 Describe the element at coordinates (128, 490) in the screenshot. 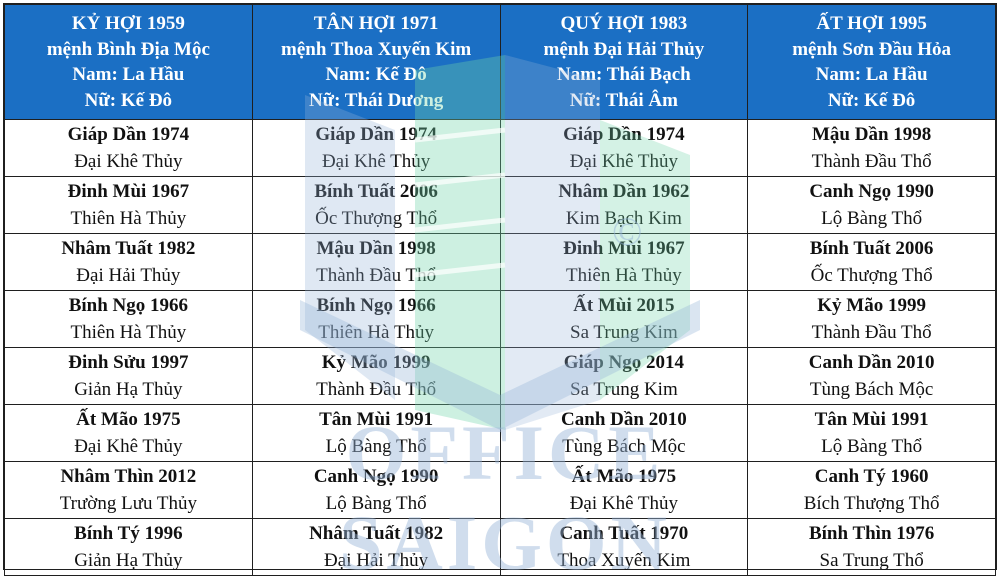

I see `table-cell: Nhâm Thìn 2012 Trường Lưu Thủy` at that location.